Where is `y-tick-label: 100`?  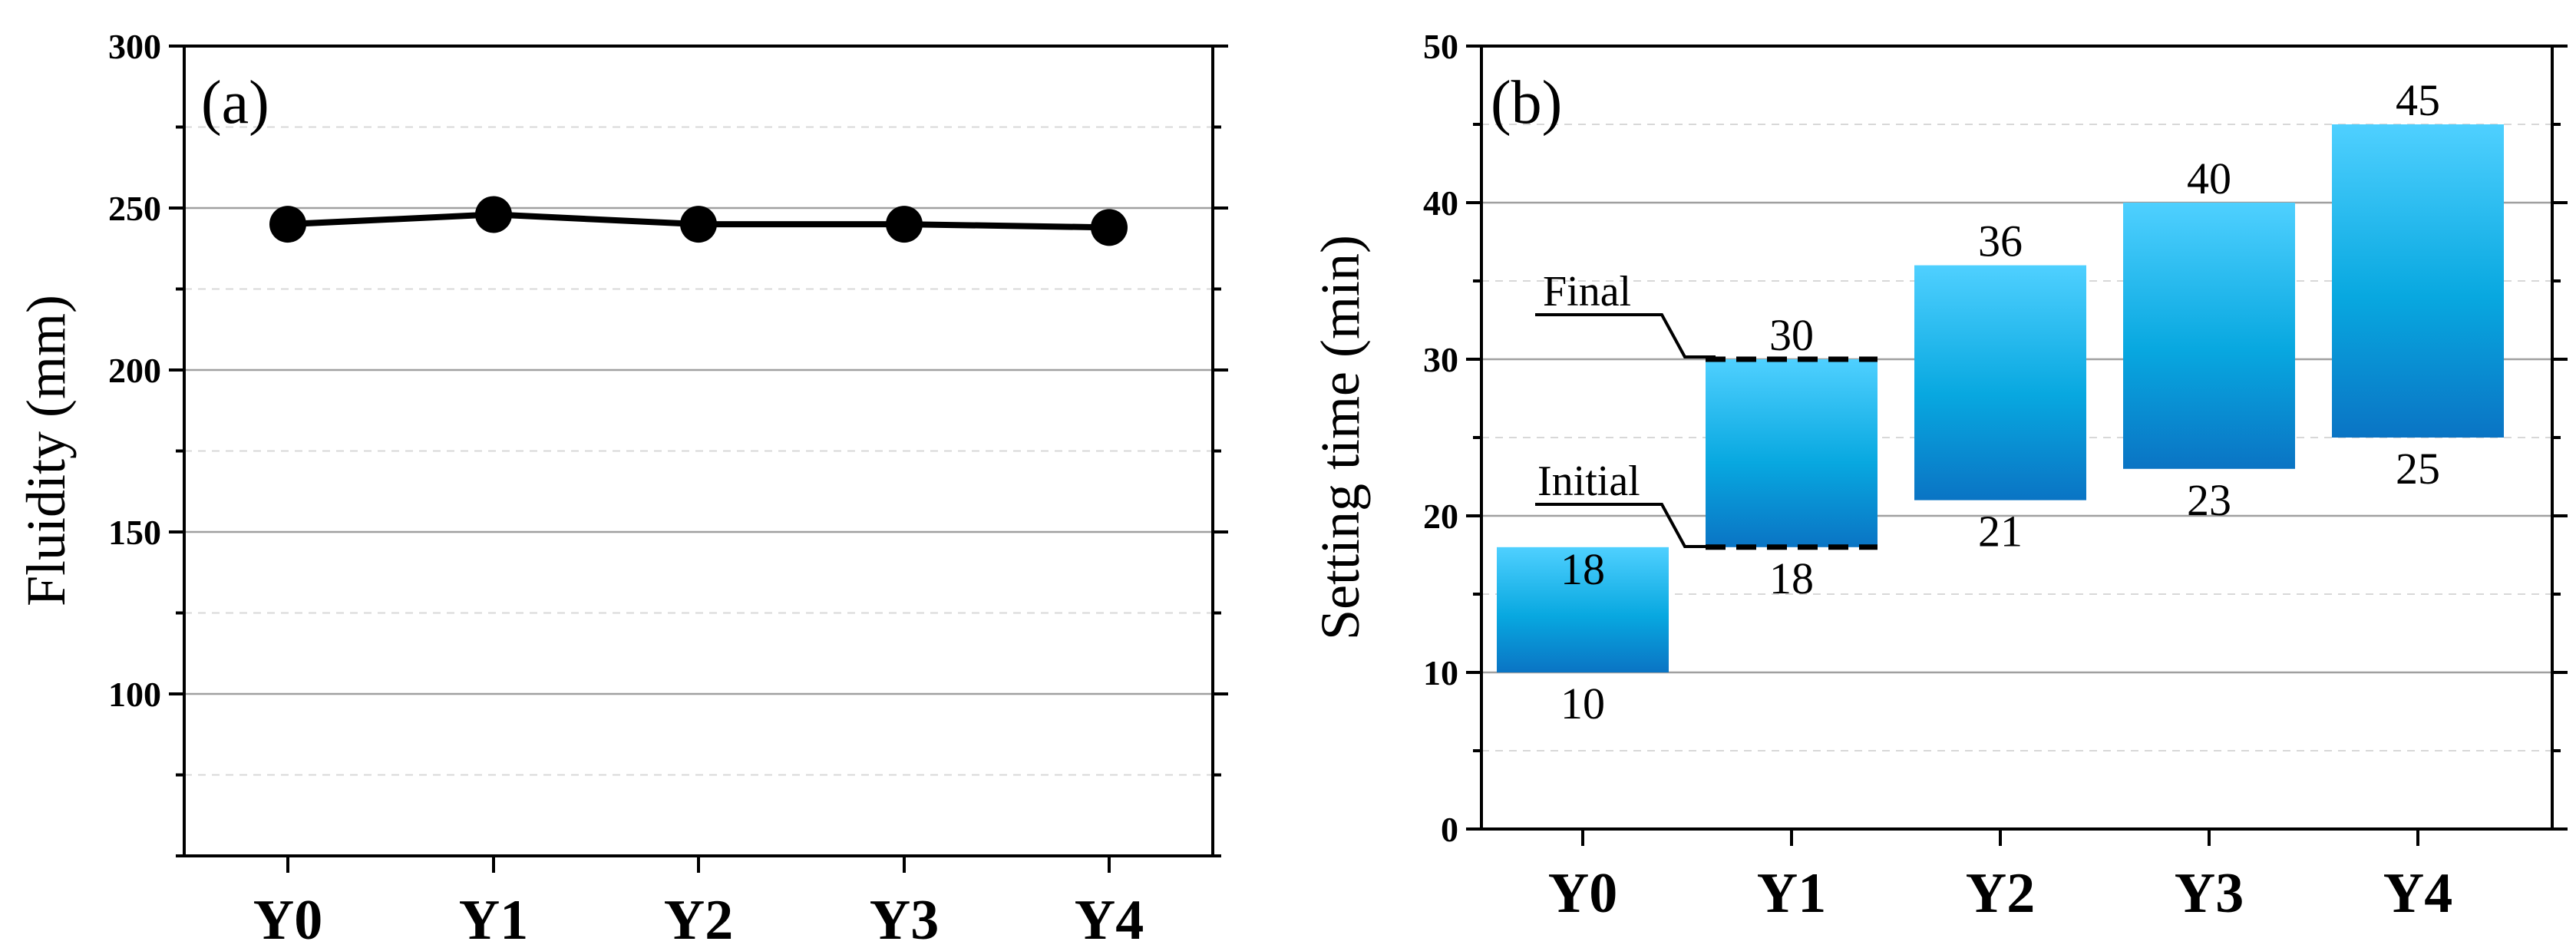
y-tick-label: 100 is located at coordinates (134, 694).